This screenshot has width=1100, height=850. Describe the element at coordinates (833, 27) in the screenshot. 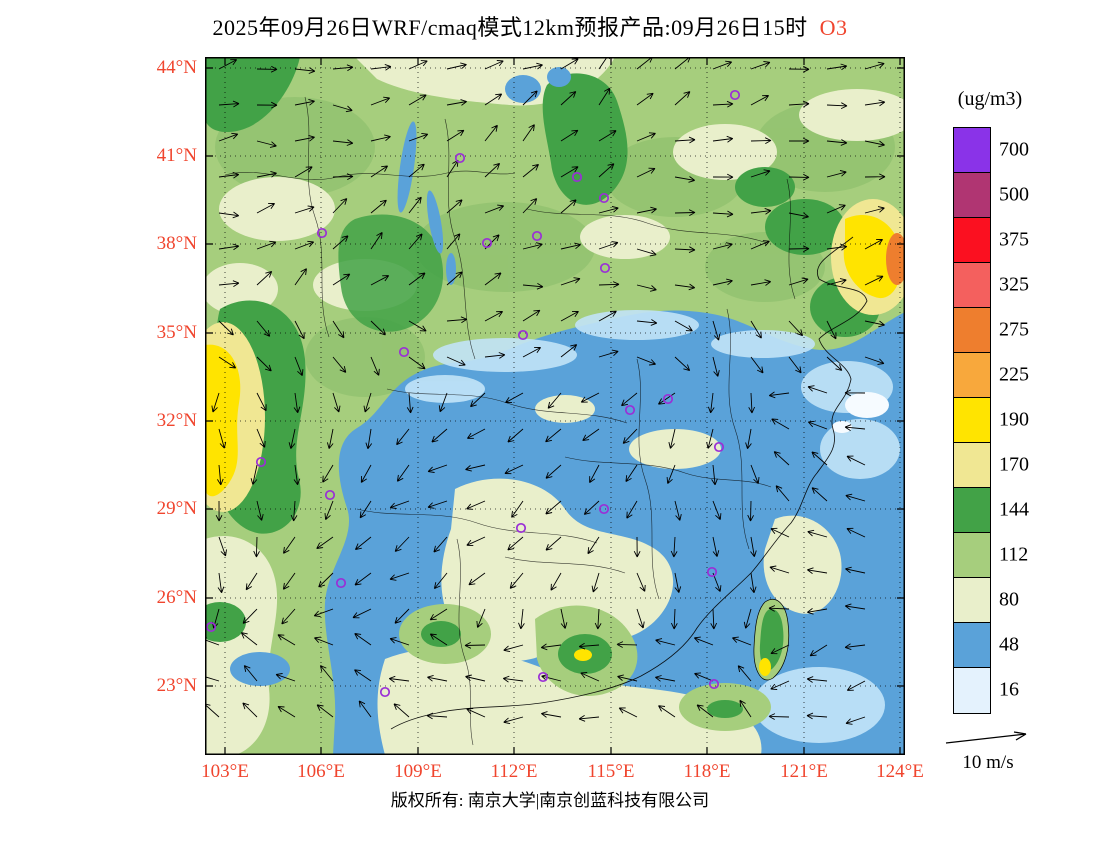

I see `chart-title-species: O3` at that location.